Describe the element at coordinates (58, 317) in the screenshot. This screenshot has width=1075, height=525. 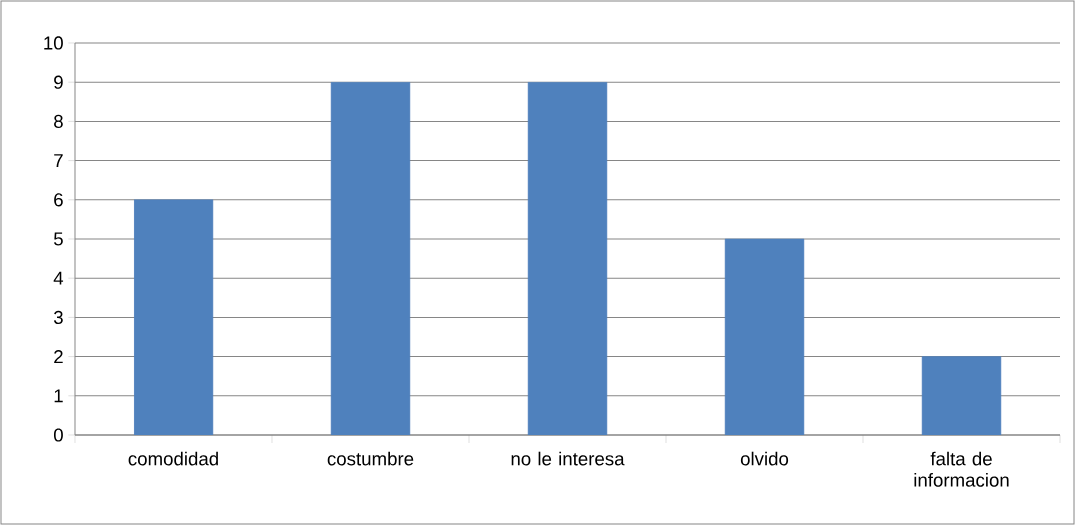
I see `y-tick-label: 3` at that location.